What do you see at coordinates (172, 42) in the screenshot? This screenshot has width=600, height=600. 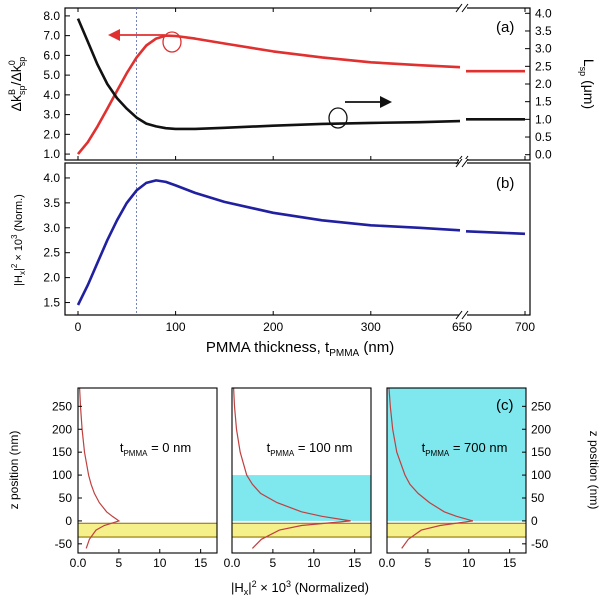 I see `red-curve-marker-circle` at bounding box center [172, 42].